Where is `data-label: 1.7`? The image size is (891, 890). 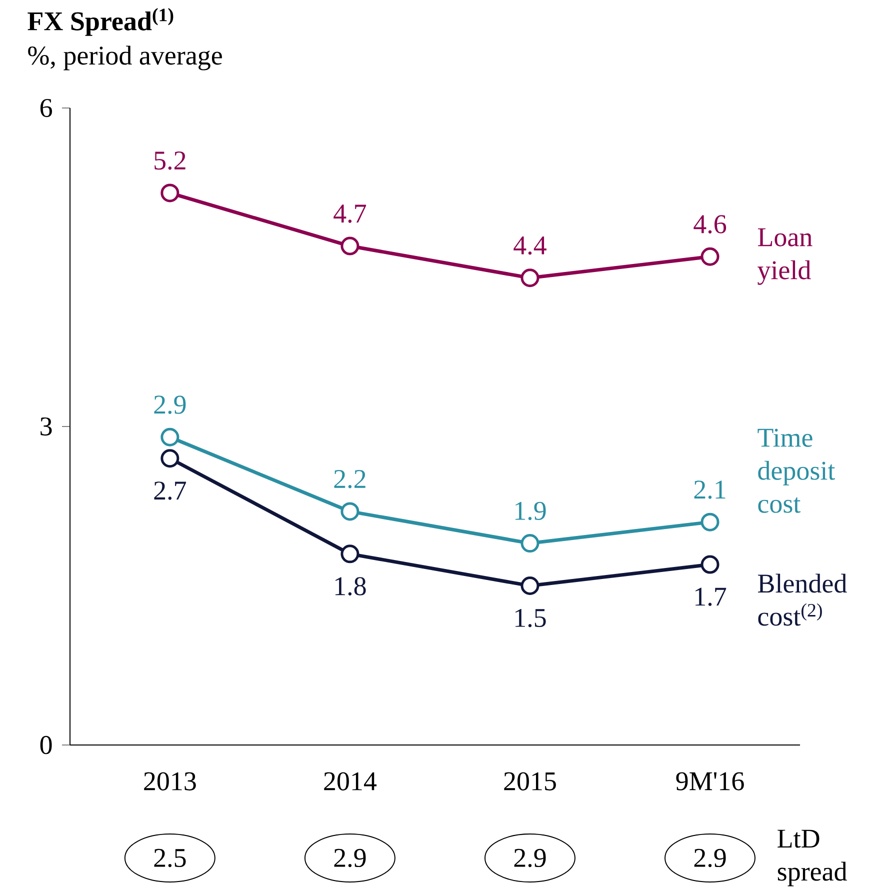 data-label: 1.7 is located at coordinates (711, 597).